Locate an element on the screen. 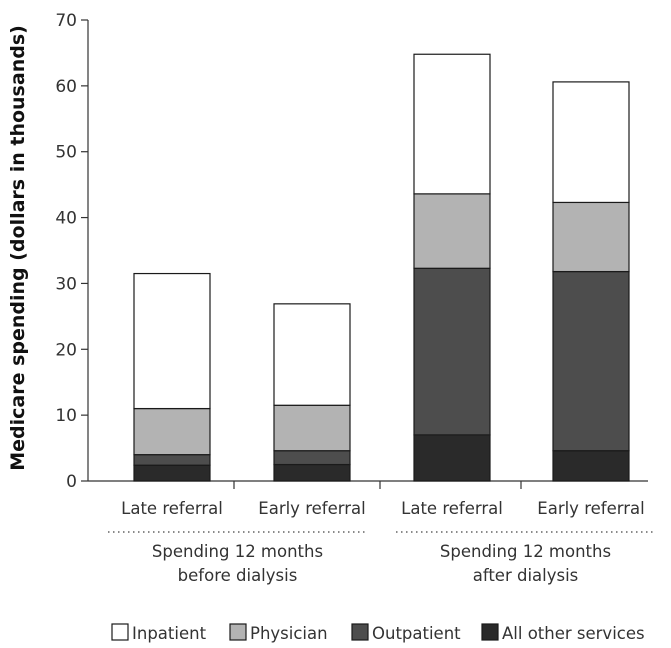  y-tick-label: 30 is located at coordinates (66, 284).